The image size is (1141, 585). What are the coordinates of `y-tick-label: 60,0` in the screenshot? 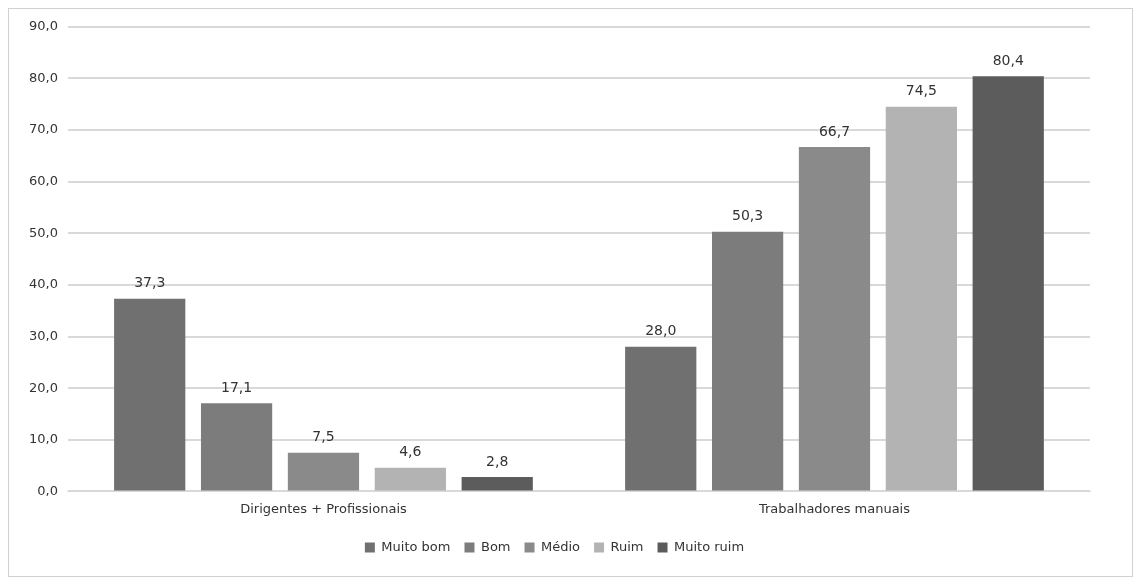 It's located at (43, 181).